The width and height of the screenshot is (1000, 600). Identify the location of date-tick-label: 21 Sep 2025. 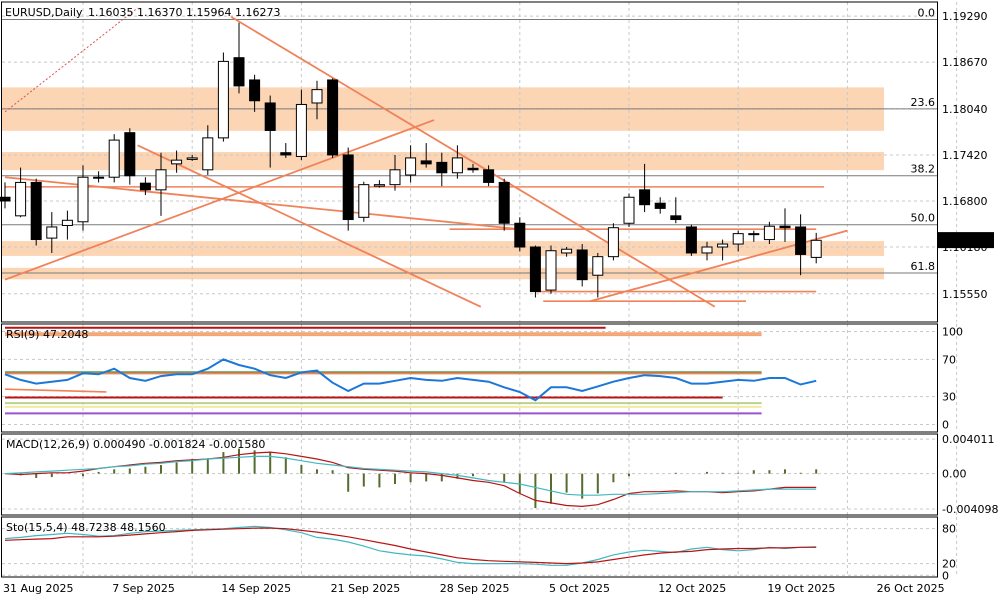
(366, 588).